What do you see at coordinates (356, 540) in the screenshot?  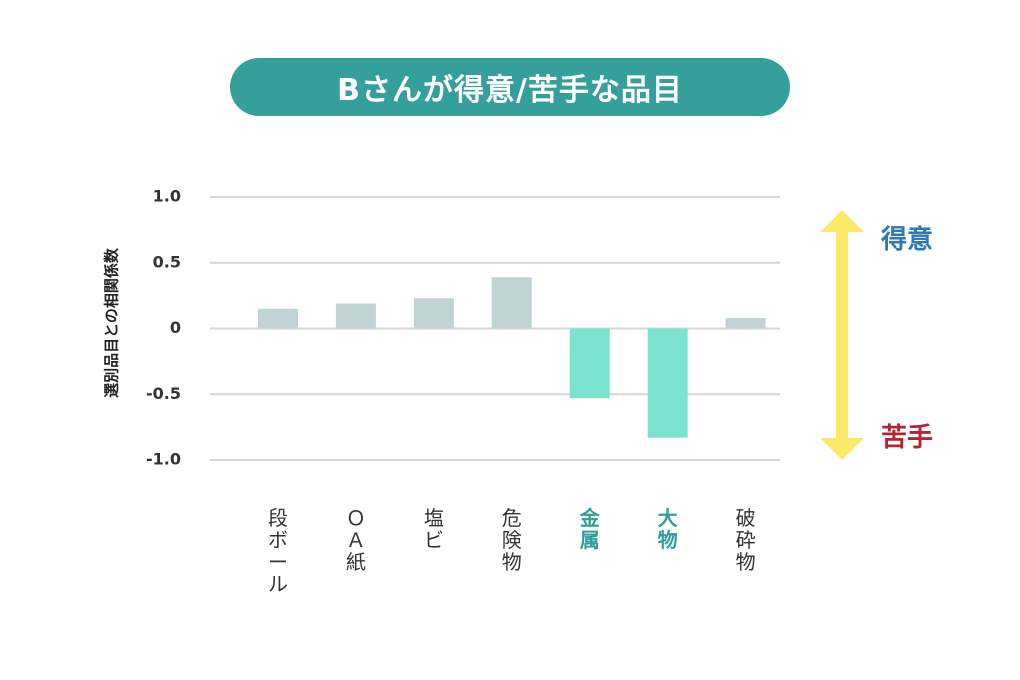 I see `category-label: ＯＡ紙` at bounding box center [356, 540].